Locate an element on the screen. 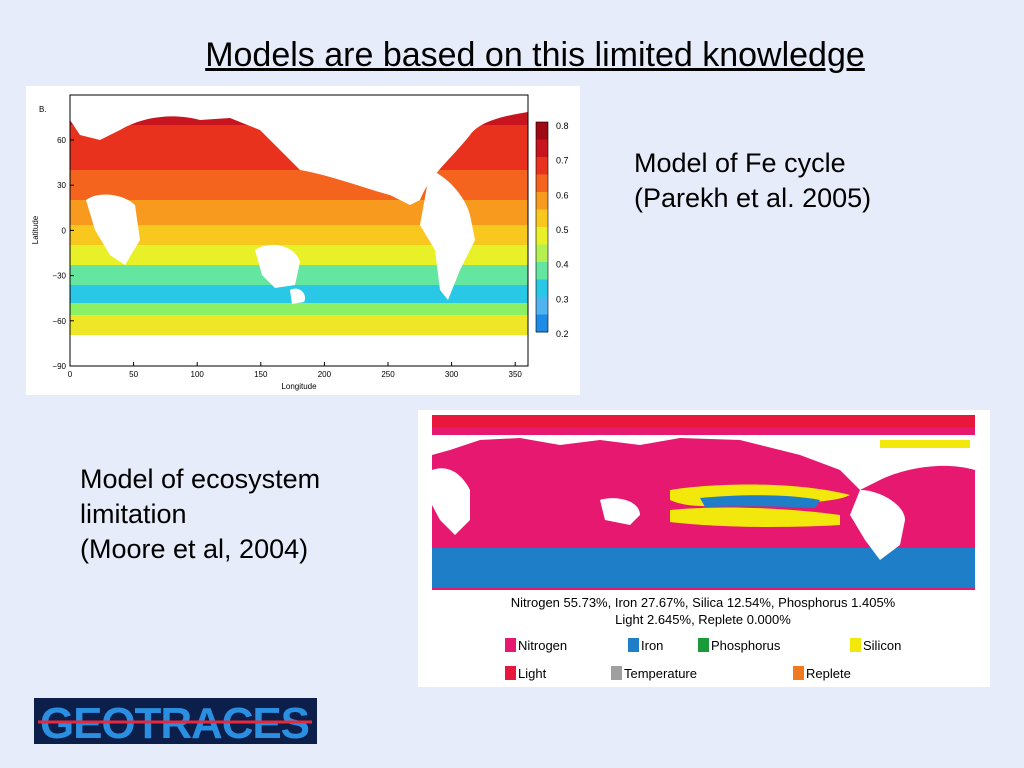 This screenshot has height=768, width=1024. y-tick-label: −90 is located at coordinates (59, 366).